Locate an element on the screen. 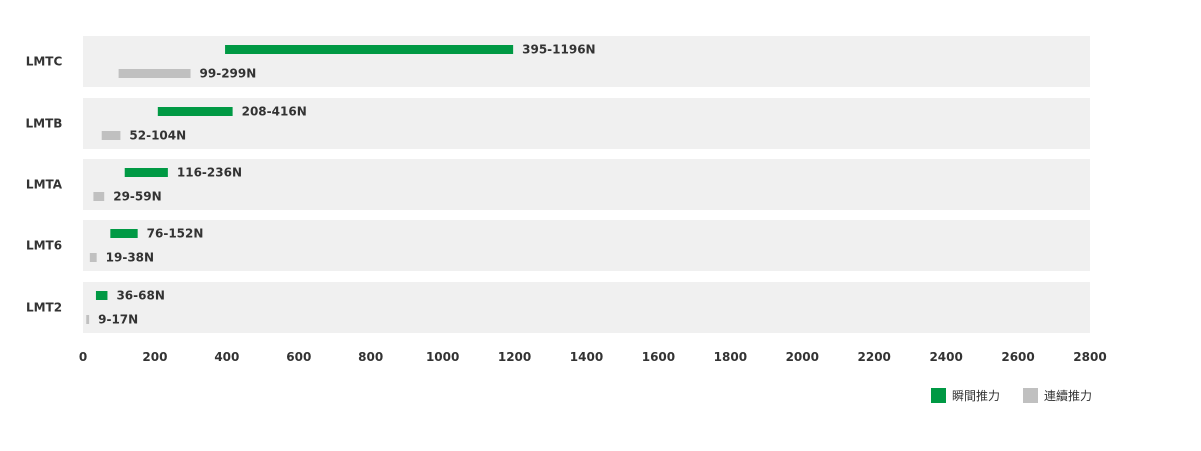 Image resolution: width=1201 pixels, height=451 pixels. category-label-lmta: LMTA is located at coordinates (44, 185).